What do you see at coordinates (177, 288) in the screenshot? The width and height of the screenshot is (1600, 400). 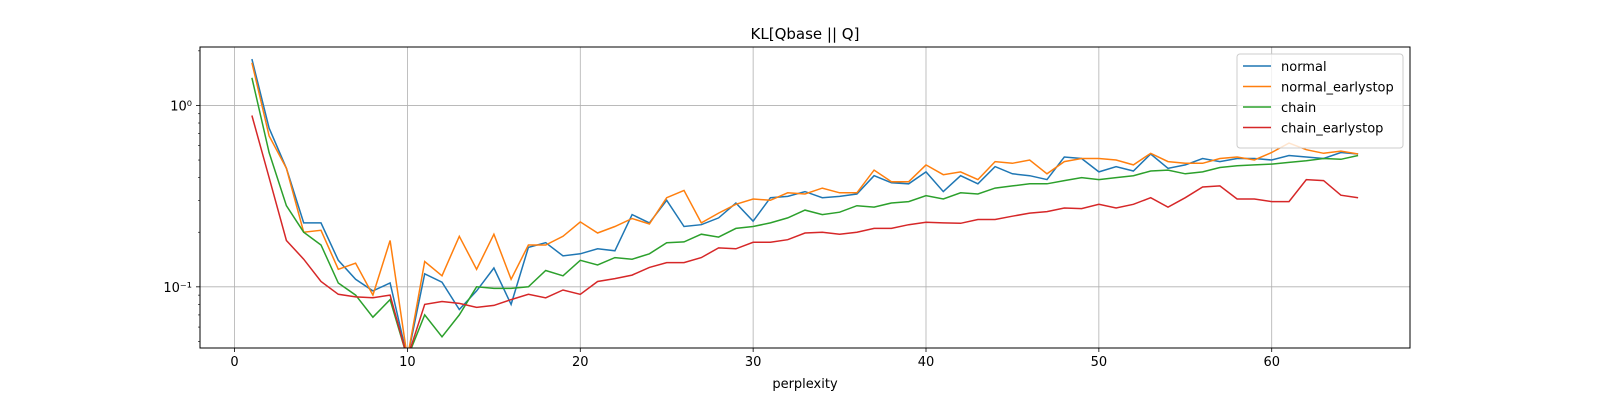 I see `y-tick-label: 10⁻¹` at bounding box center [177, 288].